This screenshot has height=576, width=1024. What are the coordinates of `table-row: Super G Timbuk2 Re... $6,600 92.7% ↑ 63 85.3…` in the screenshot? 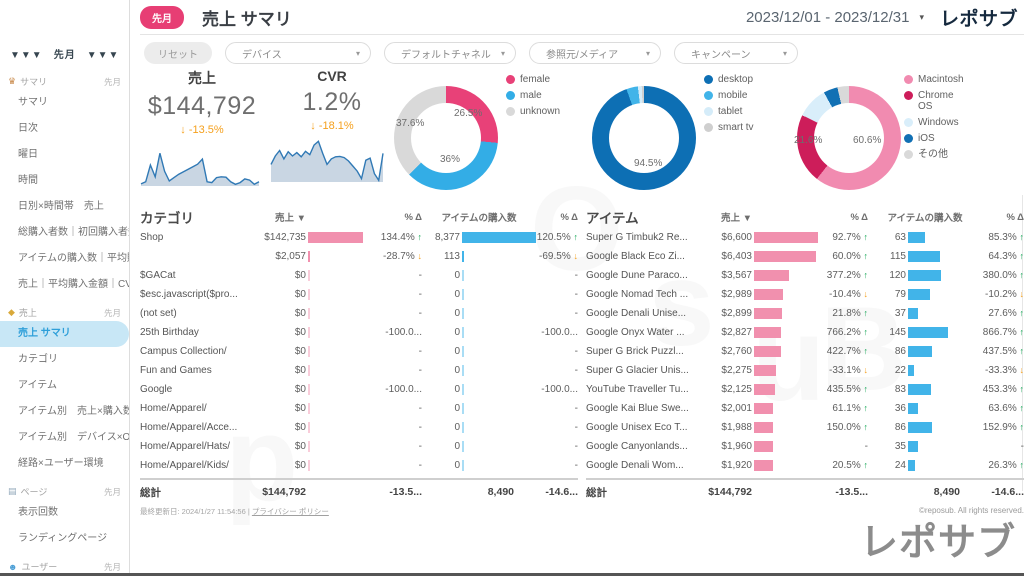 It's located at (805, 237).